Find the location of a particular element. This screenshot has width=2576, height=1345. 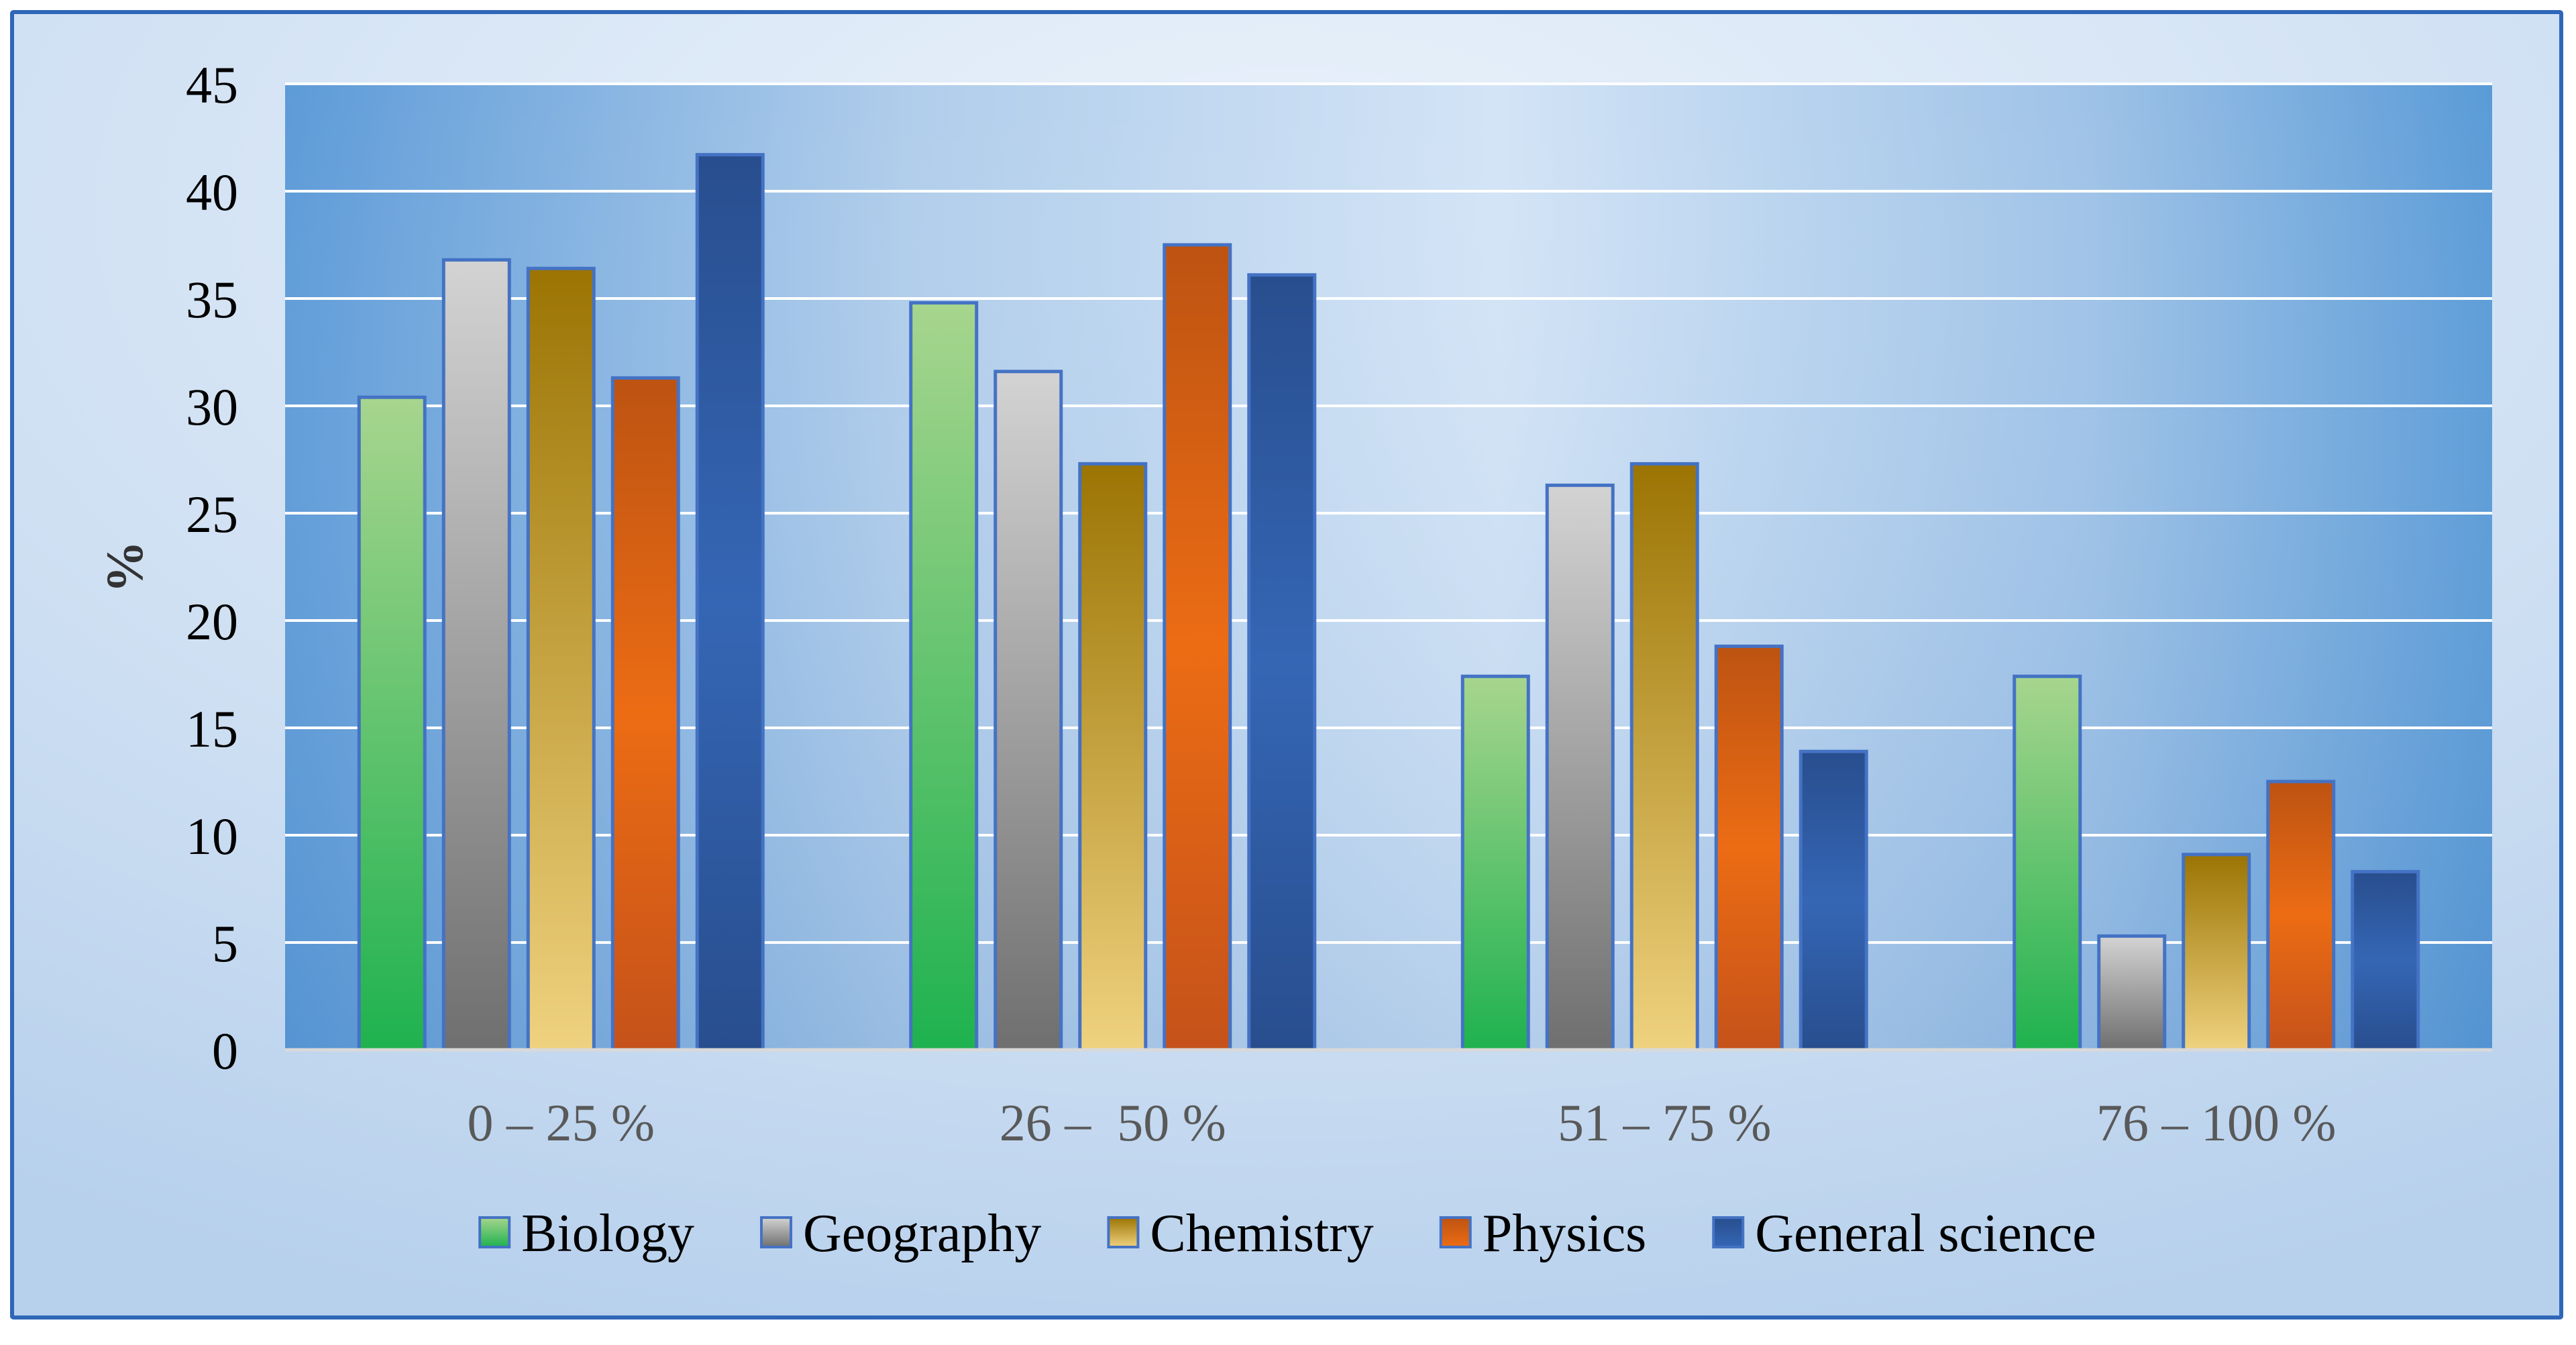

legend-item-biology: Biology is located at coordinates (586, 1233).